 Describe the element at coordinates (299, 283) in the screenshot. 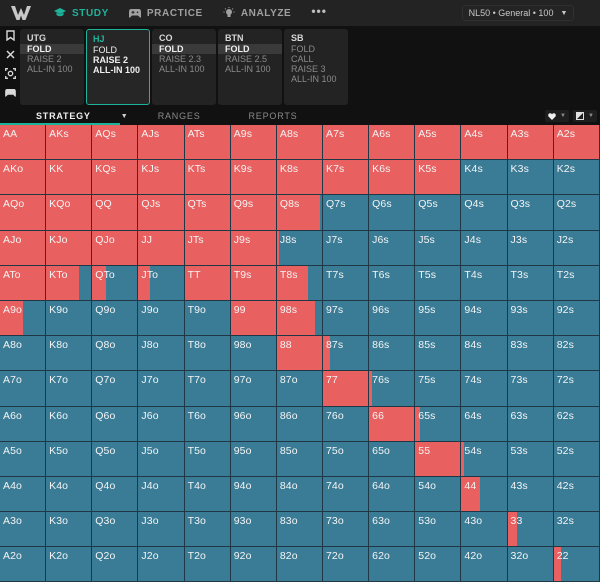

I see `hand-cell: T8s` at that location.